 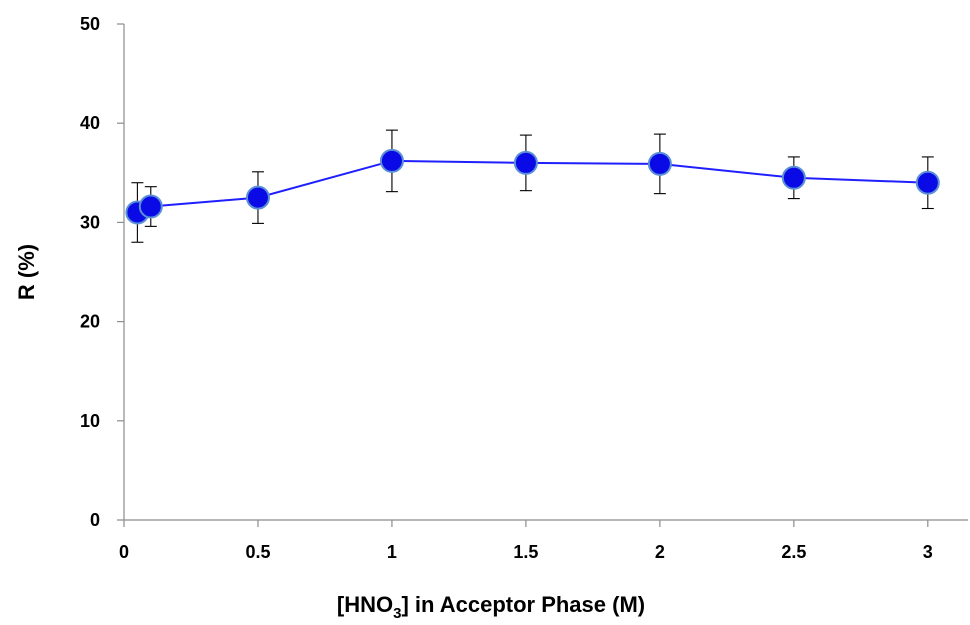 What do you see at coordinates (660, 552) in the screenshot?
I see `x-tick-label: 2` at bounding box center [660, 552].